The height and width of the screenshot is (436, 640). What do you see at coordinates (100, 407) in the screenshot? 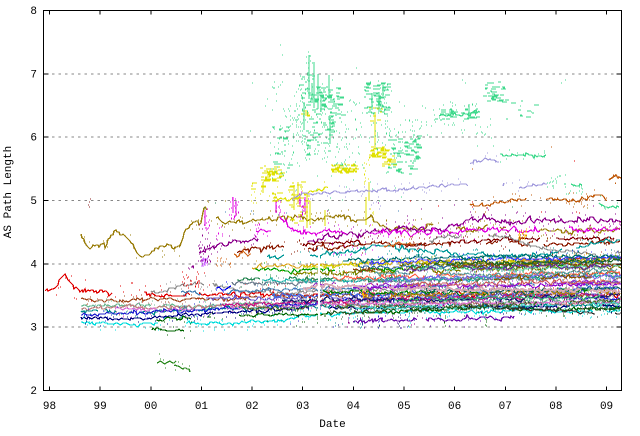
I see `svg-text: 99` at bounding box center [100, 407].